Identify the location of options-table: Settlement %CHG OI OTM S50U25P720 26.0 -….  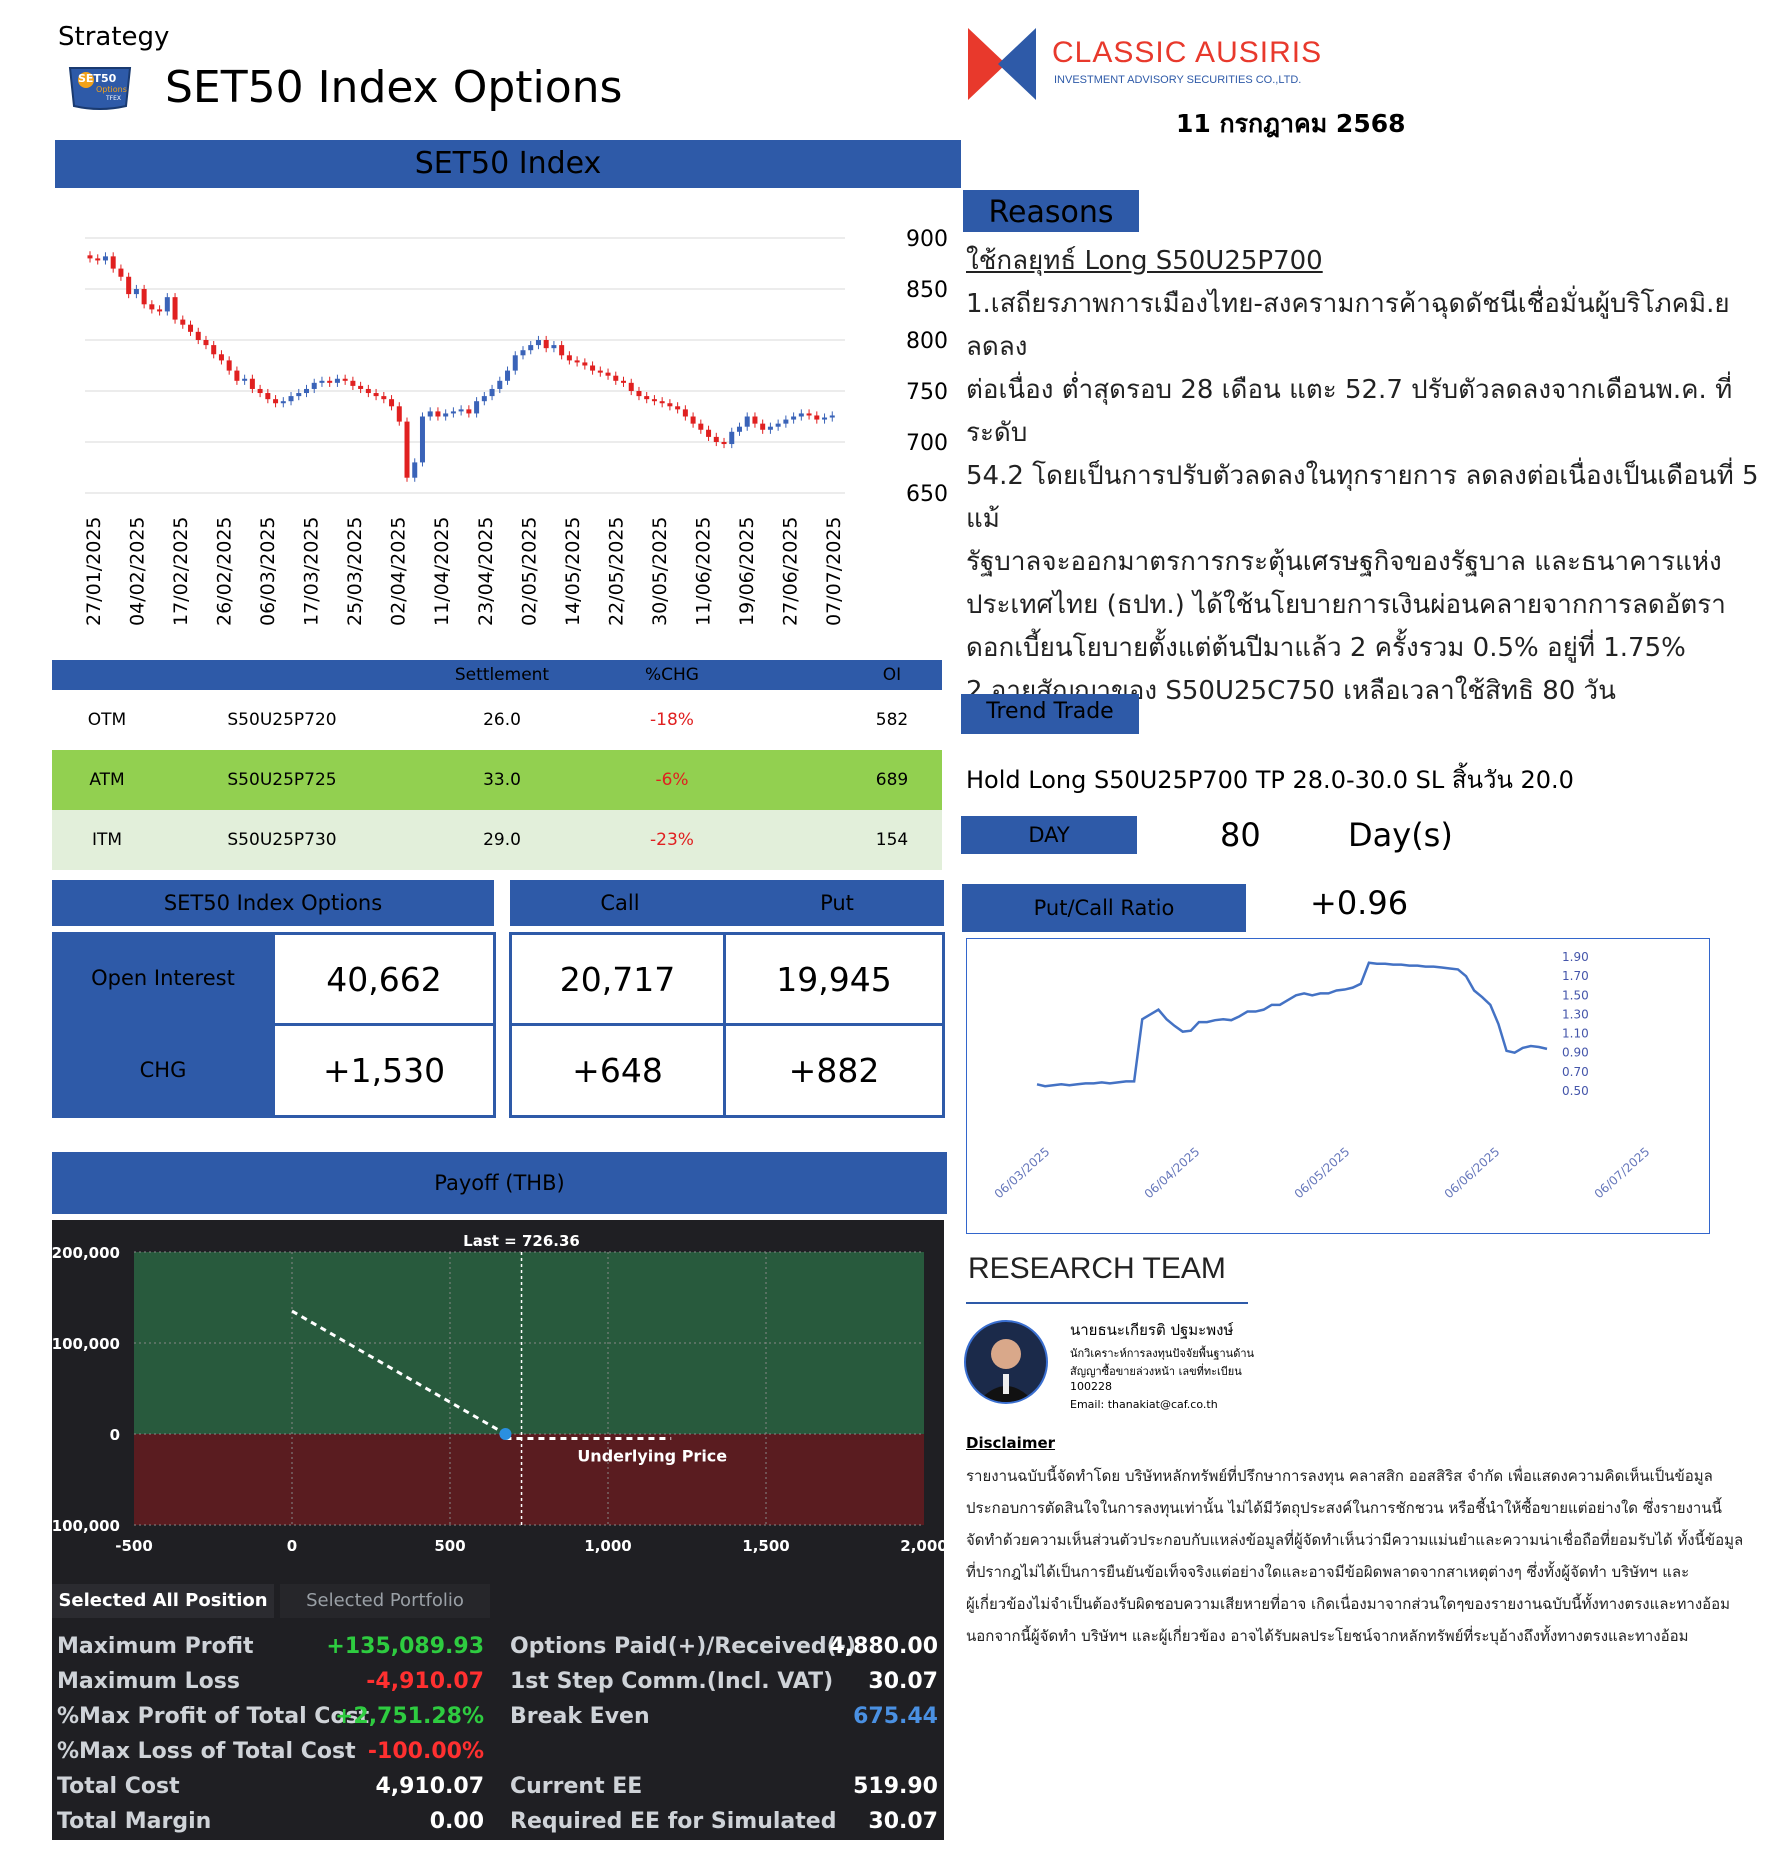
(497, 765).